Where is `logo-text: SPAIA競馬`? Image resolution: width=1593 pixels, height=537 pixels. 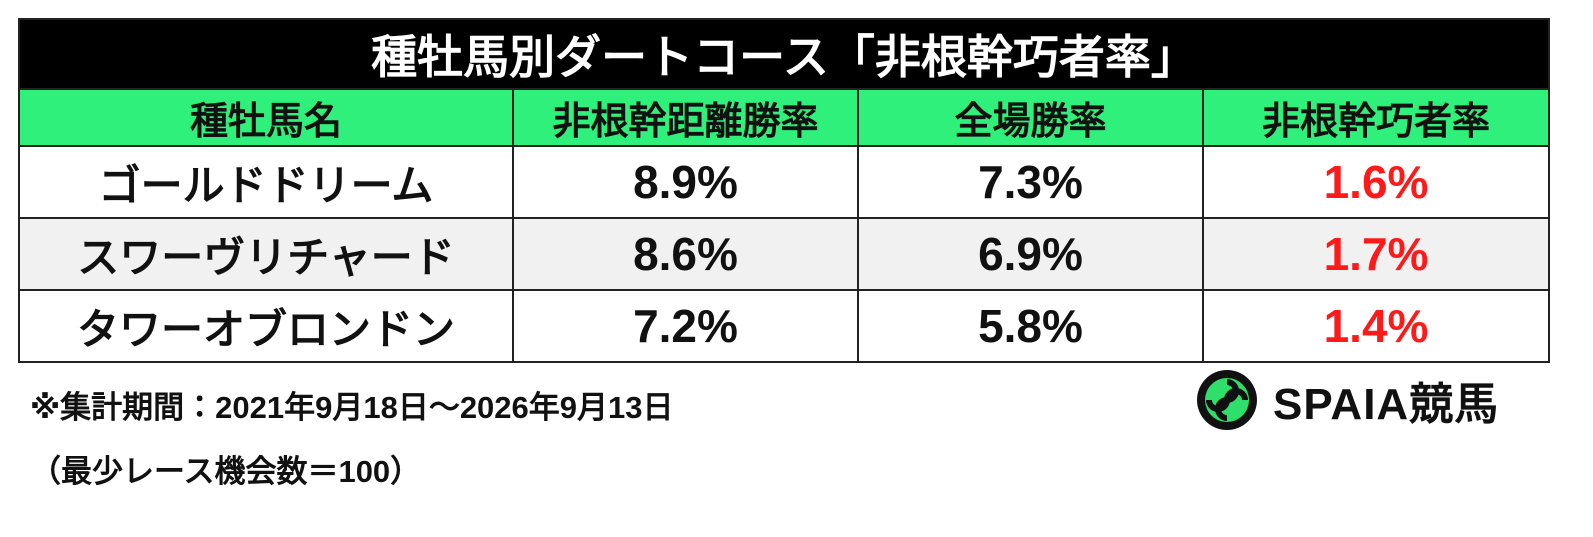
logo-text: SPAIA競馬 is located at coordinates (1386, 404).